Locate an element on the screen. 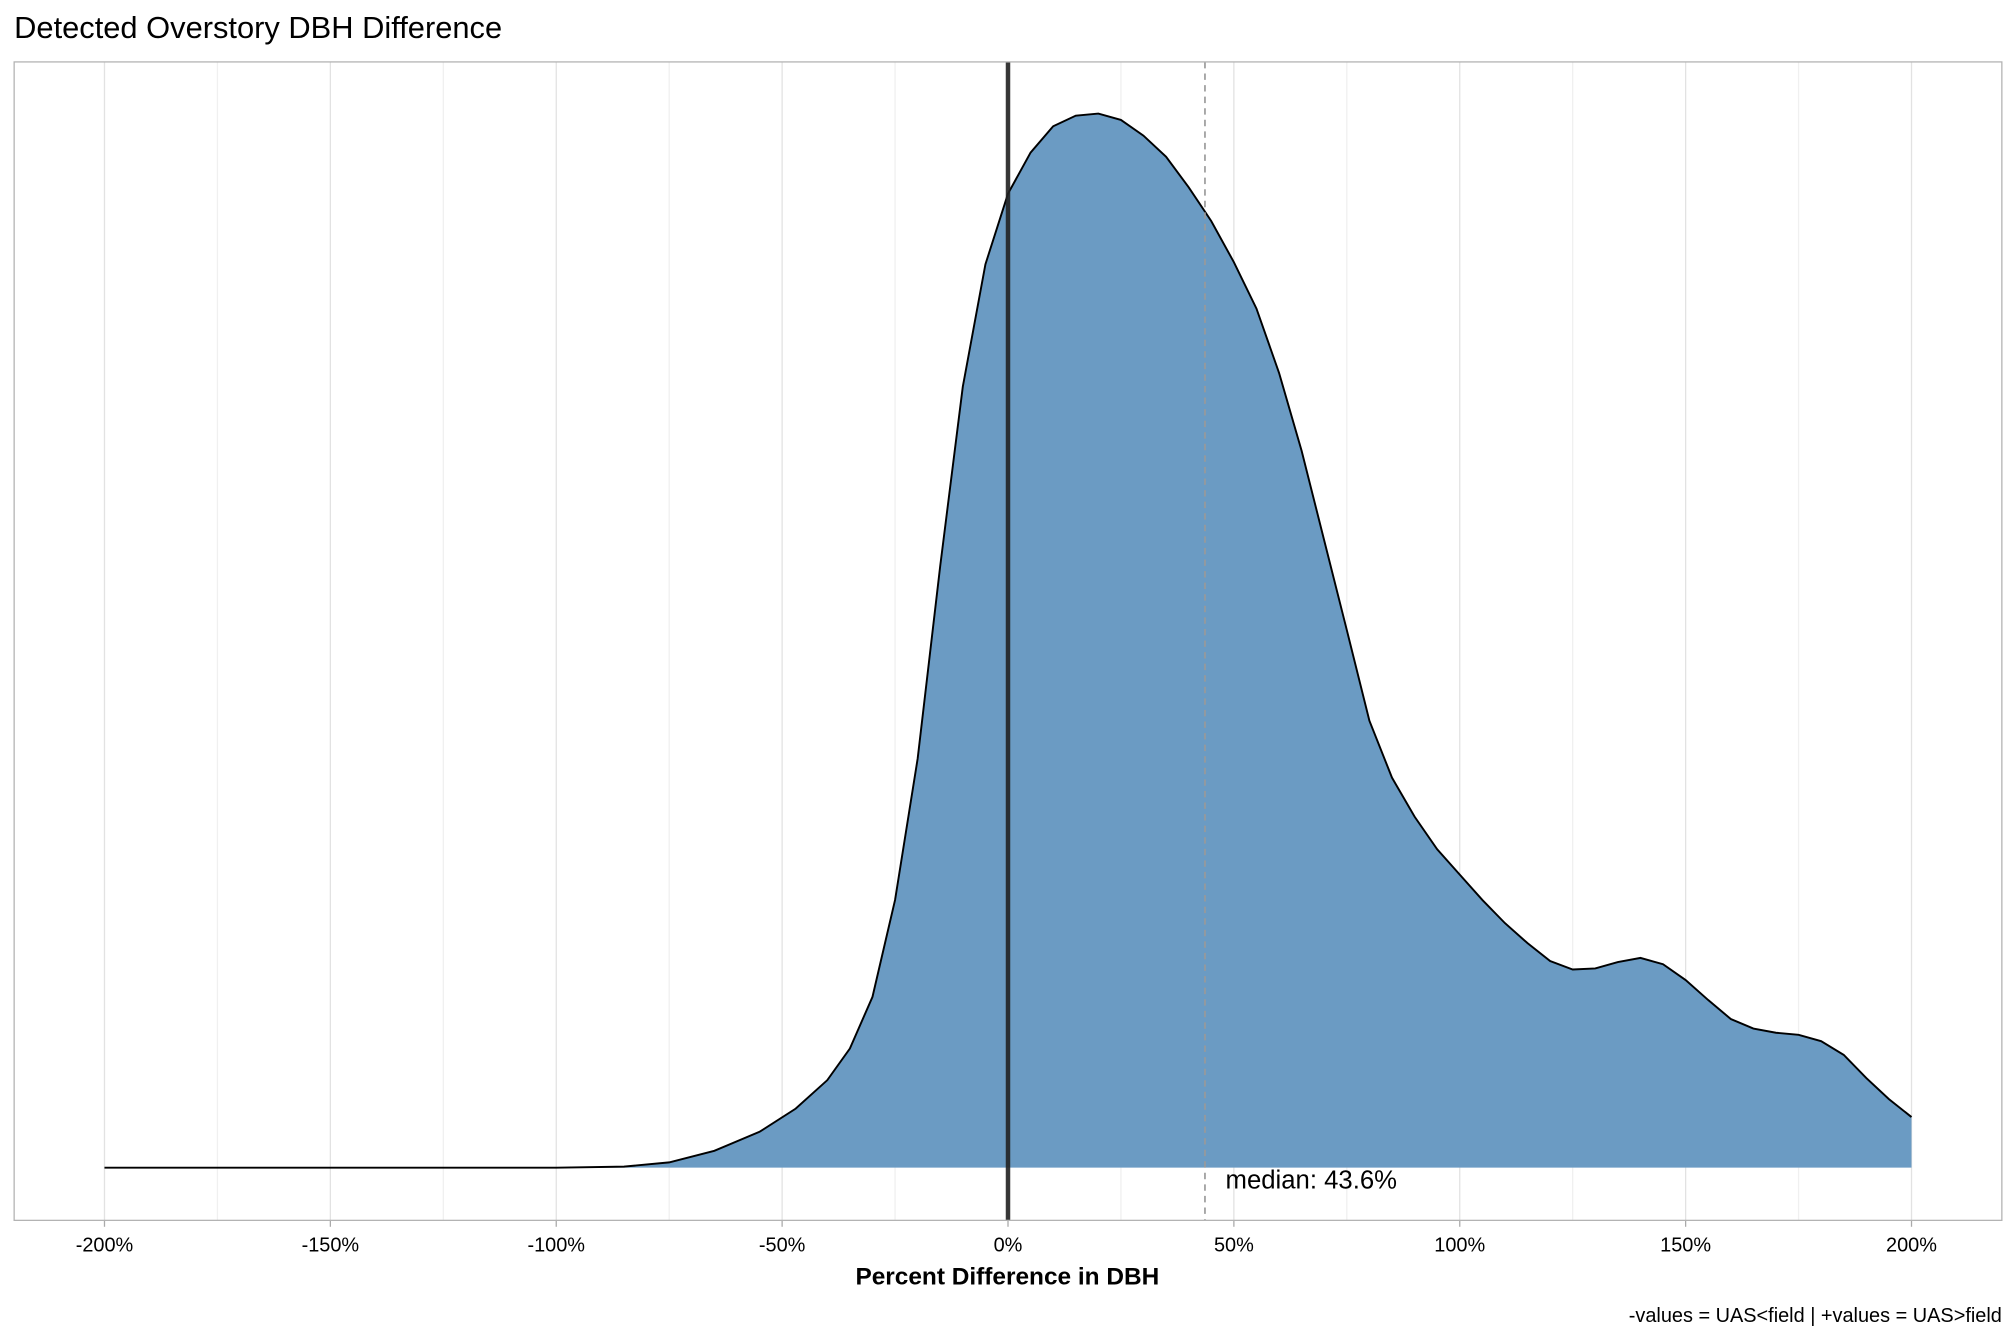 The width and height of the screenshot is (2016, 1344). x-tick-label: 200% is located at coordinates (1911, 1245).